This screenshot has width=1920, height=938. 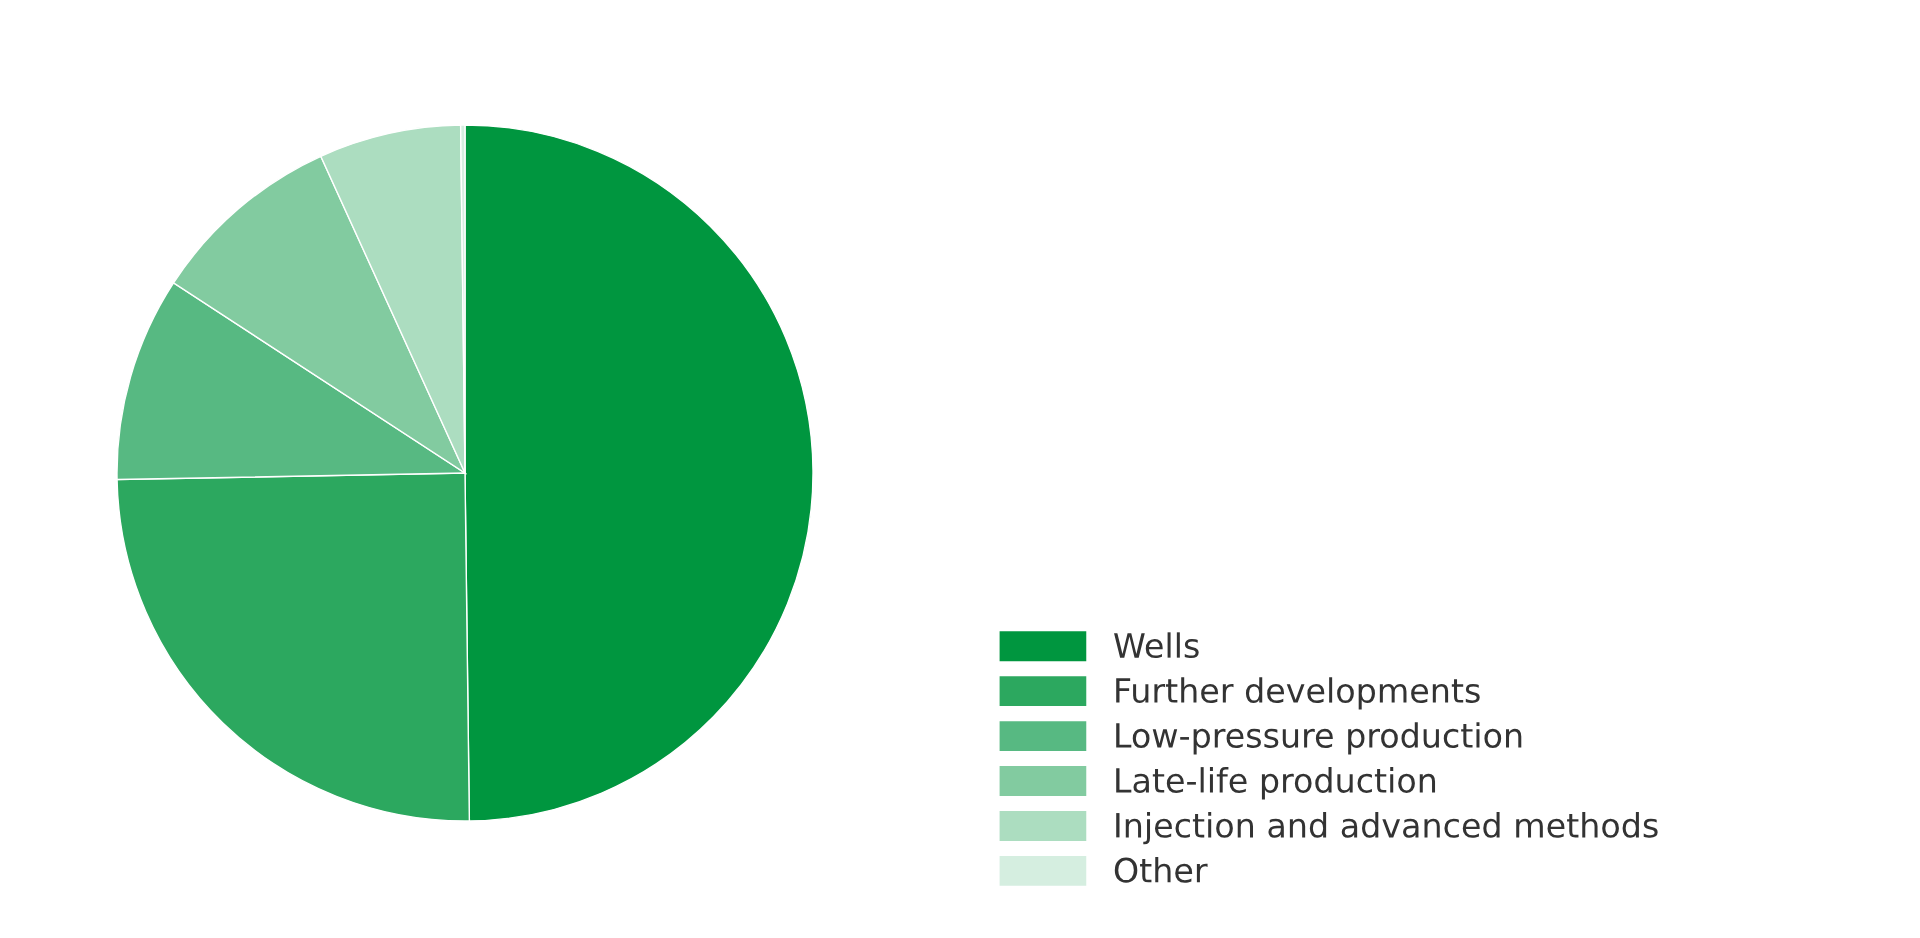 I want to click on legend-label: Wells, so click(x=1156, y=645).